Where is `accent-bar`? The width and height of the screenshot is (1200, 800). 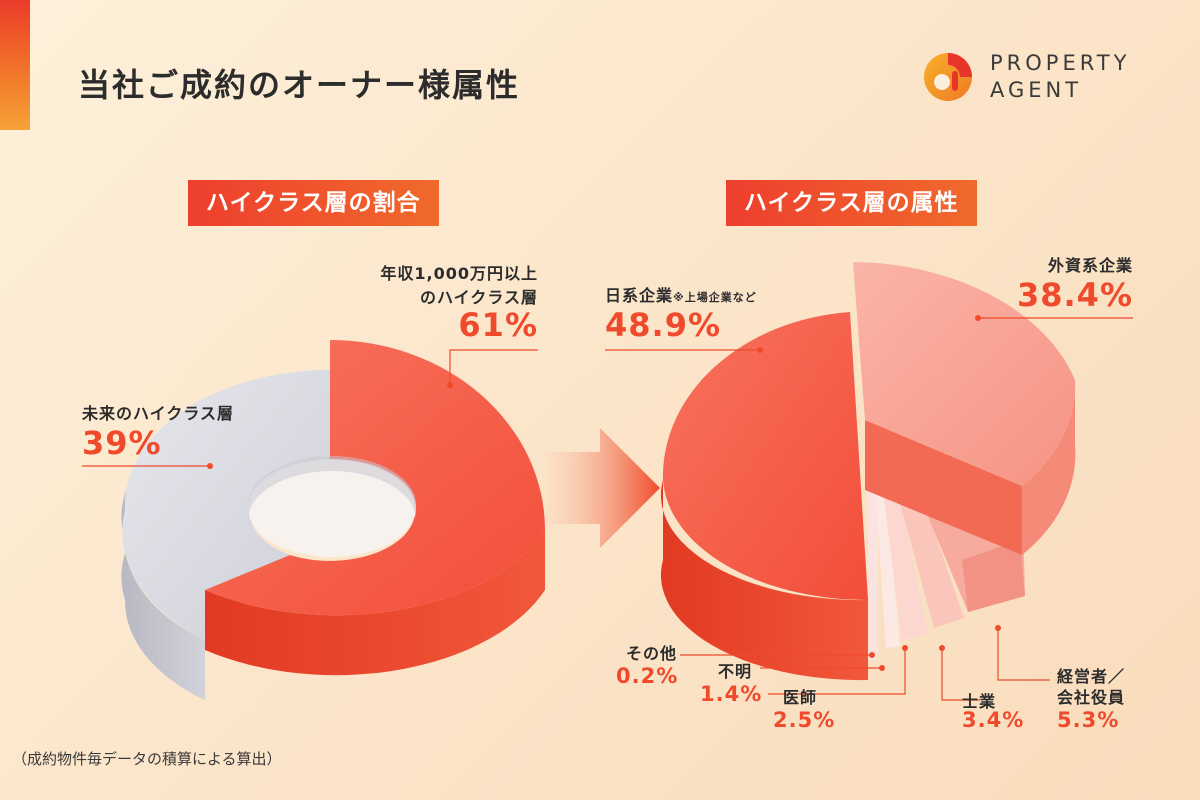 accent-bar is located at coordinates (15, 65).